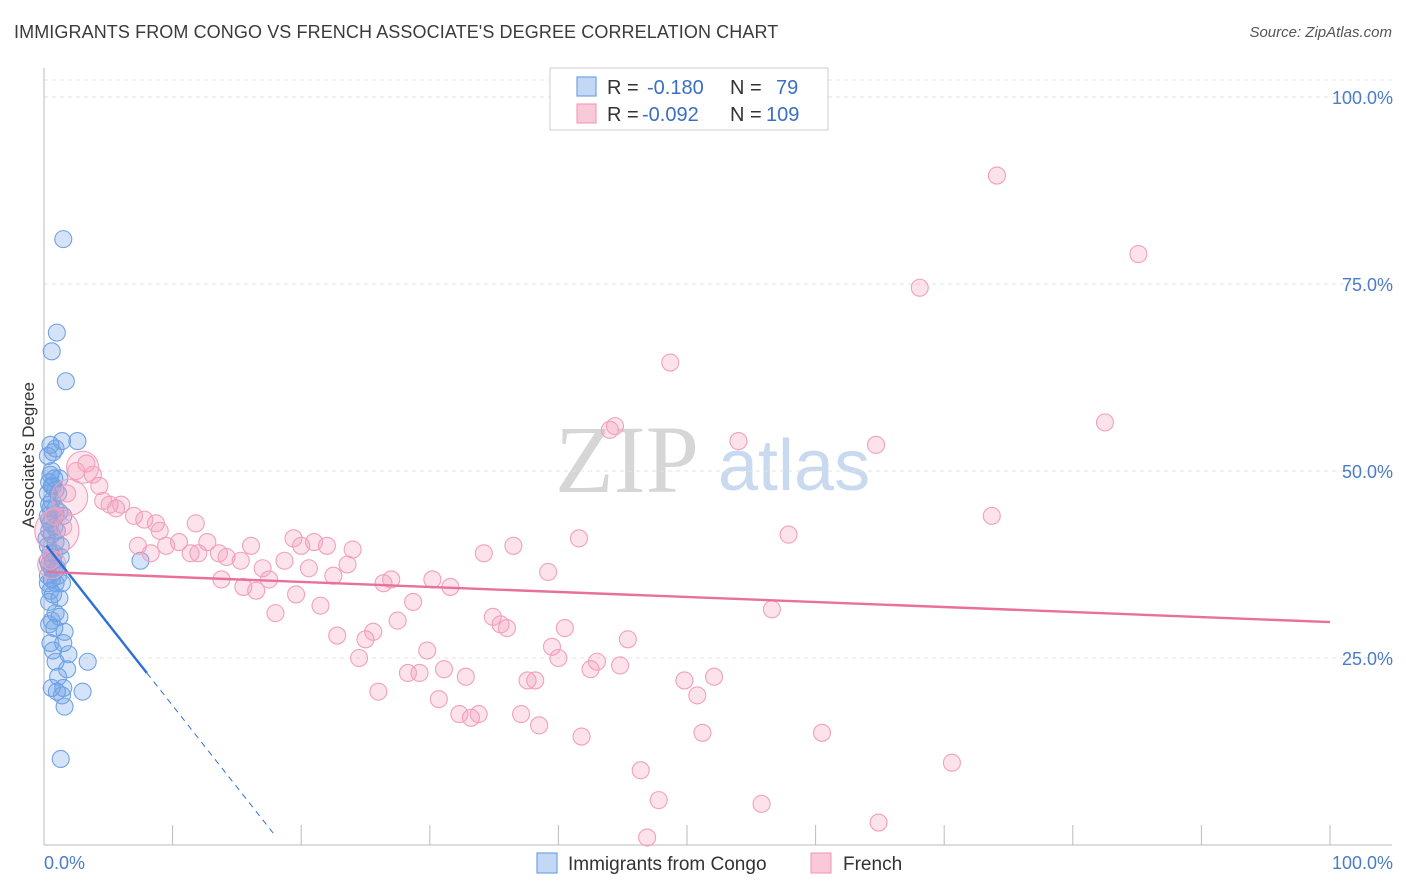  What do you see at coordinates (1362, 98) in the screenshot?
I see `y-tick-label: 100.0%` at bounding box center [1362, 98].